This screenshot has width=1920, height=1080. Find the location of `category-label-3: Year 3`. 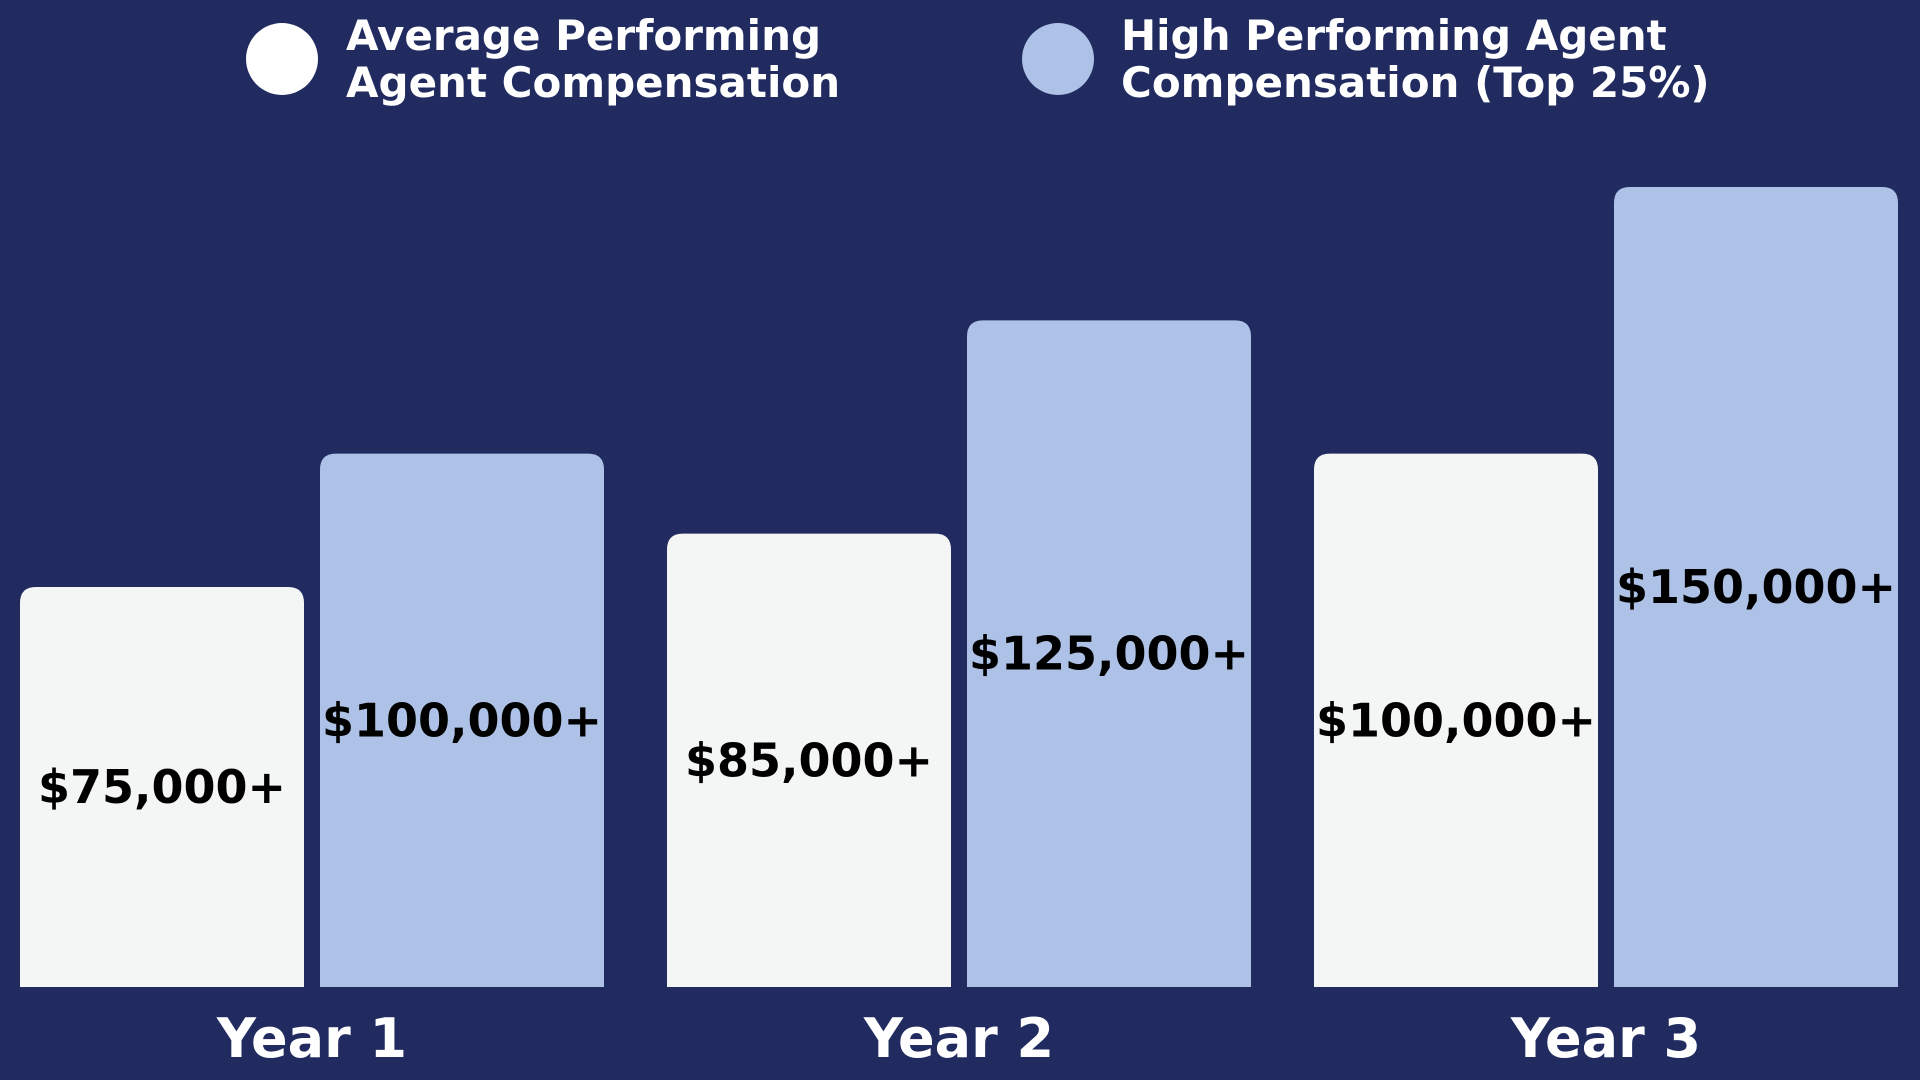

category-label-3: Year 3 is located at coordinates (1605, 1038).